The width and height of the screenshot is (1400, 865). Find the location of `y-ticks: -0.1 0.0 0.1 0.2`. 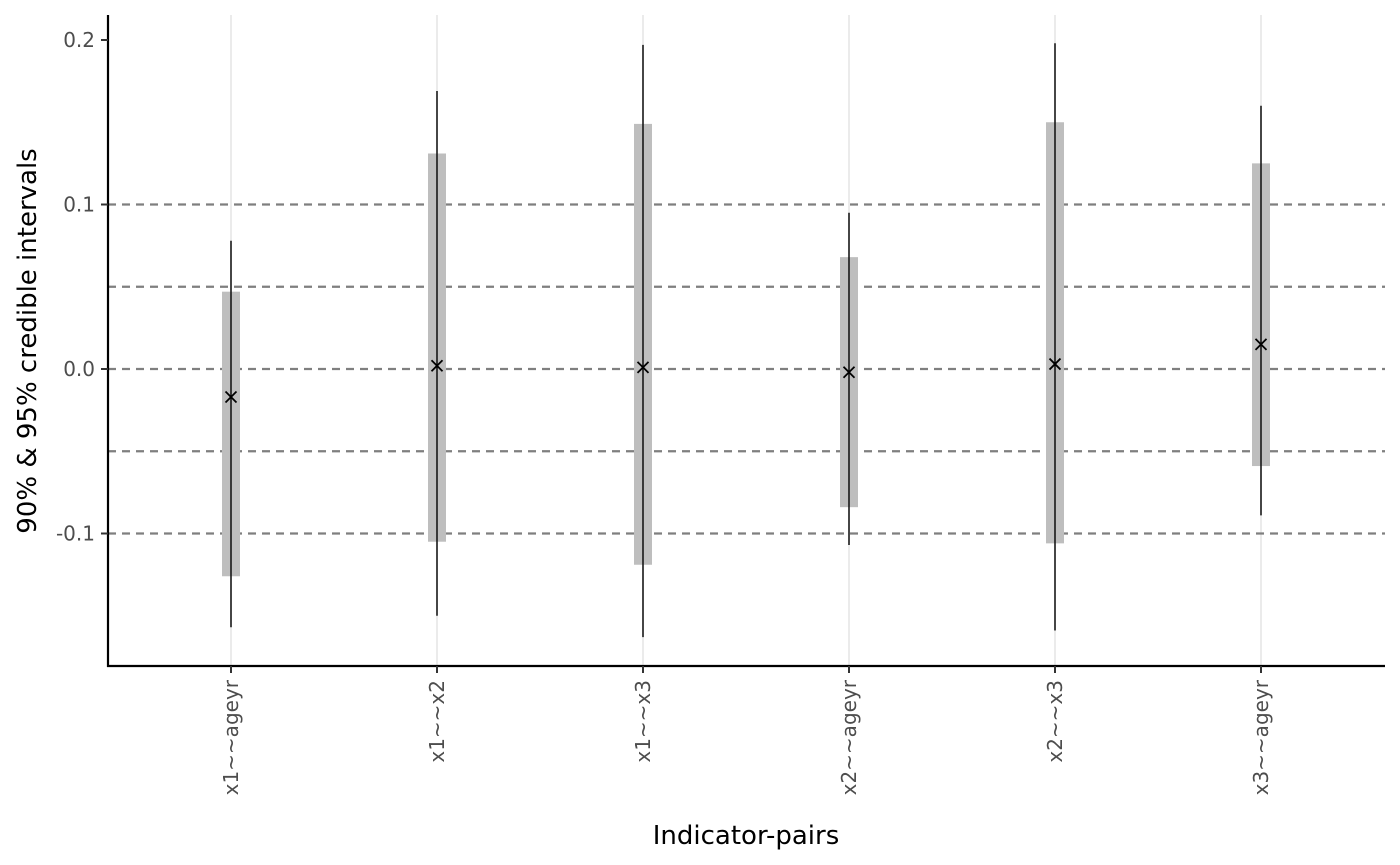

y-ticks: -0.1 0.0 0.1 0.2 is located at coordinates (82, 287).